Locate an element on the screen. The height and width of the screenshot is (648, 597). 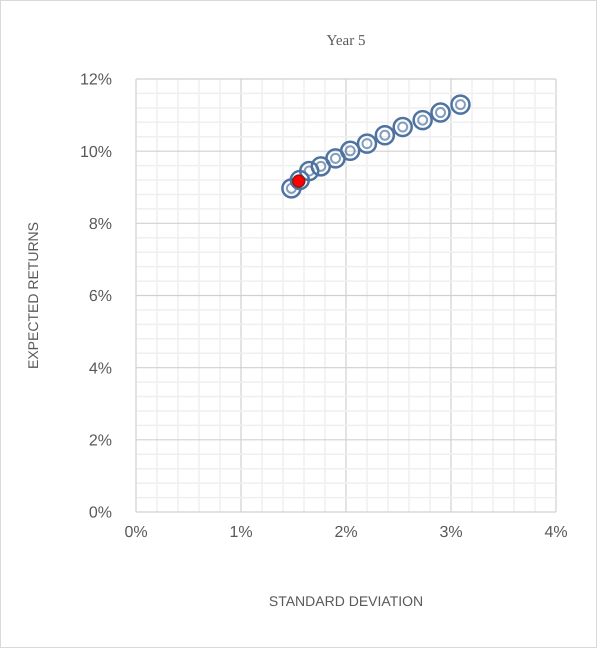
y-axis-title: EXPECTED RETURNS is located at coordinates (33, 296).